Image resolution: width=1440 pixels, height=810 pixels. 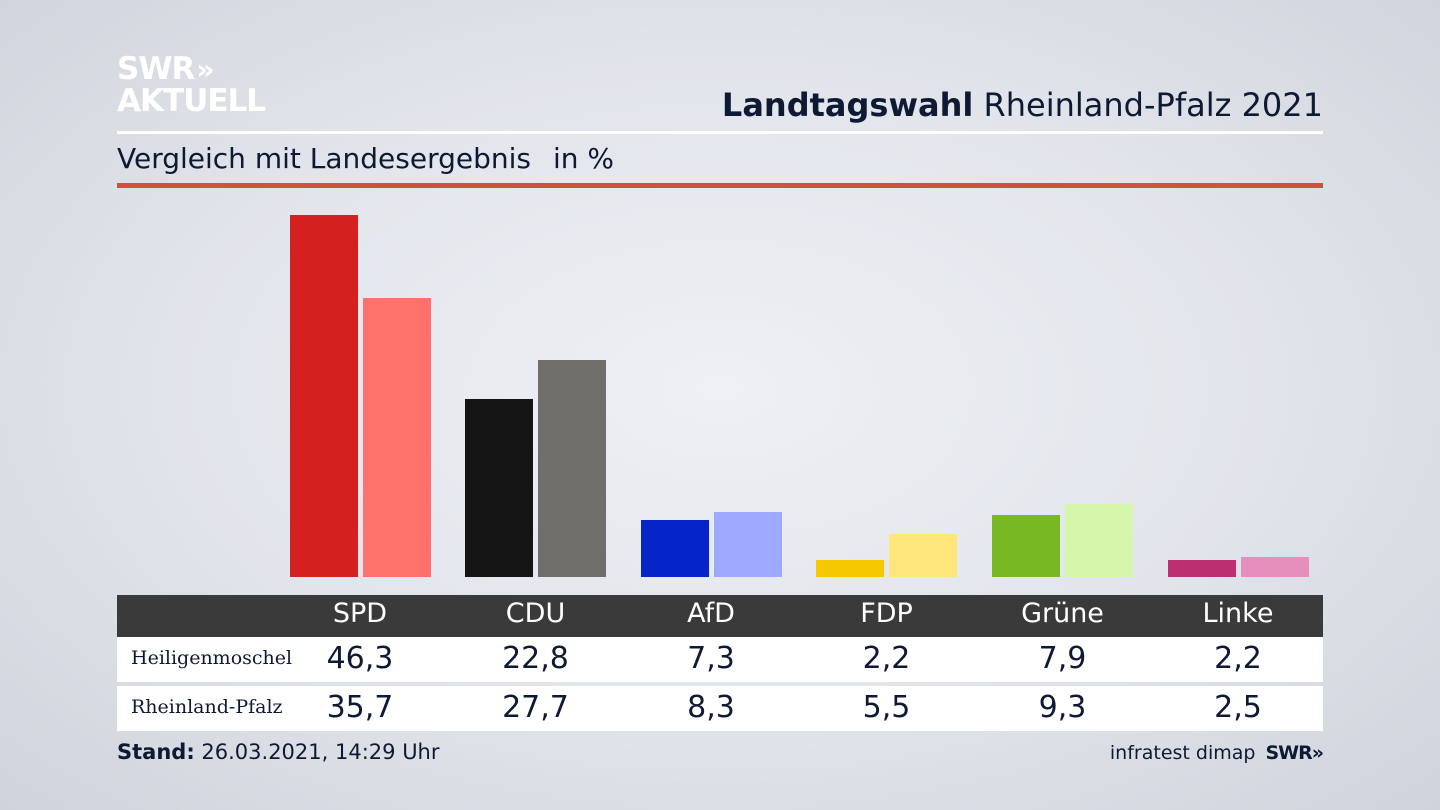 I want to click on table-cell: 5,5, so click(x=886, y=707).